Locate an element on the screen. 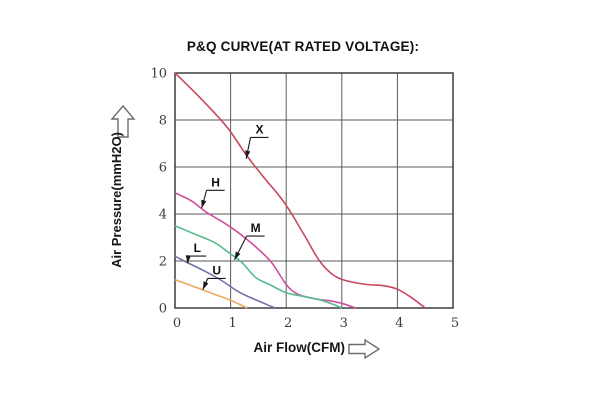 The width and height of the screenshot is (600, 405). curve-H is located at coordinates (265, 250).